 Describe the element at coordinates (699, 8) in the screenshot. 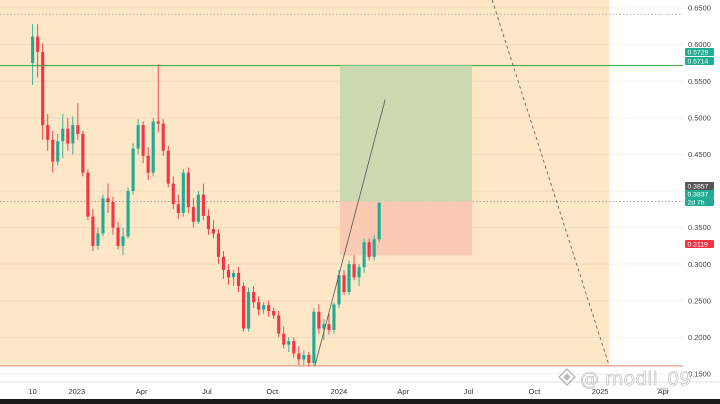

I see `price-tick-label: 0.6500` at that location.